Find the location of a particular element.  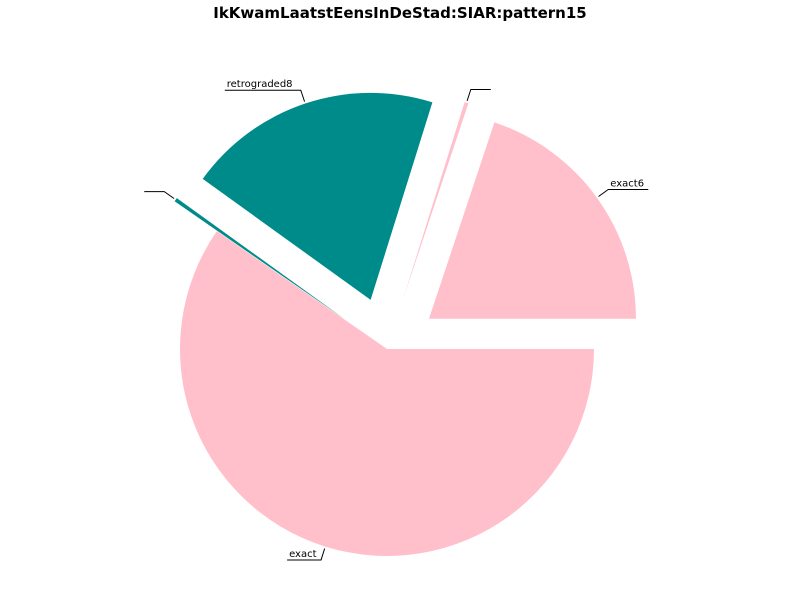

slice-label: exact is located at coordinates (303, 554).